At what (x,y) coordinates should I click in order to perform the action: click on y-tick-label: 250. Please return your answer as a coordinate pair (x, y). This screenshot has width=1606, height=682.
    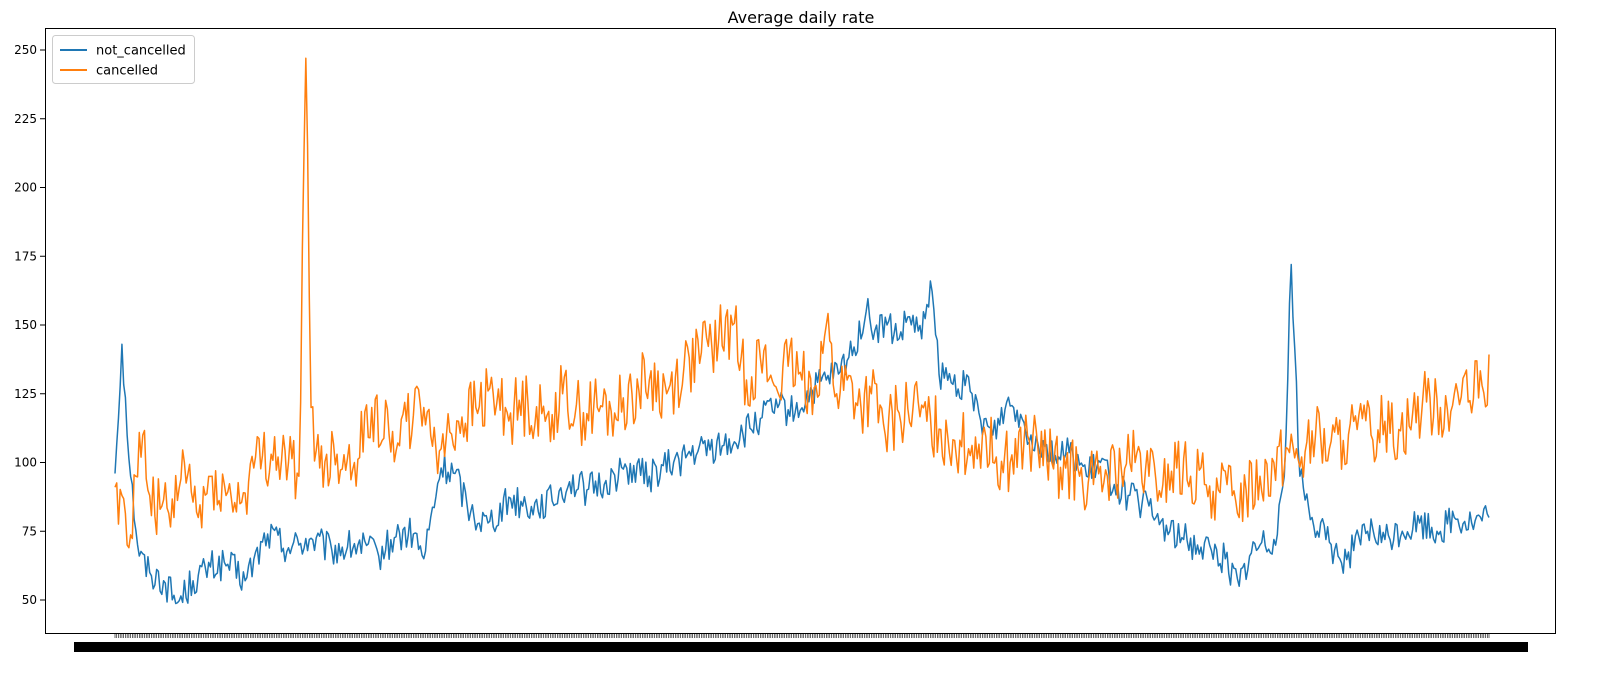
    Looking at the image, I should click on (25, 50).